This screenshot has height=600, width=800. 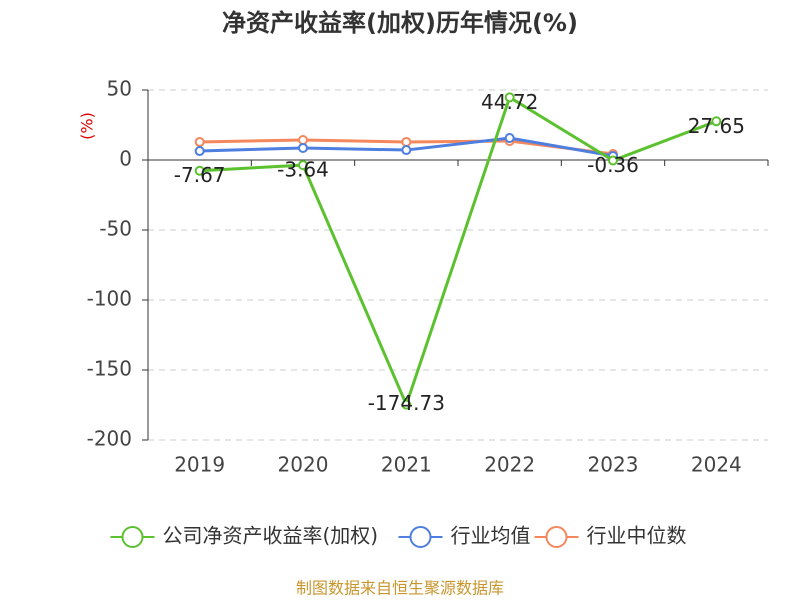 I want to click on x-tick-label: 2022, so click(x=509, y=465).